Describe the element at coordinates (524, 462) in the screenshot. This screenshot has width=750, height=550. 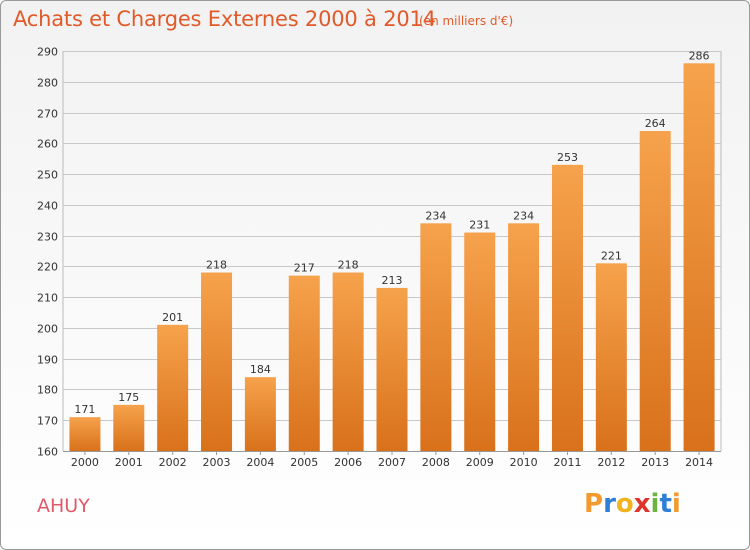
I see `x-tick-label-2010: 2010` at that location.